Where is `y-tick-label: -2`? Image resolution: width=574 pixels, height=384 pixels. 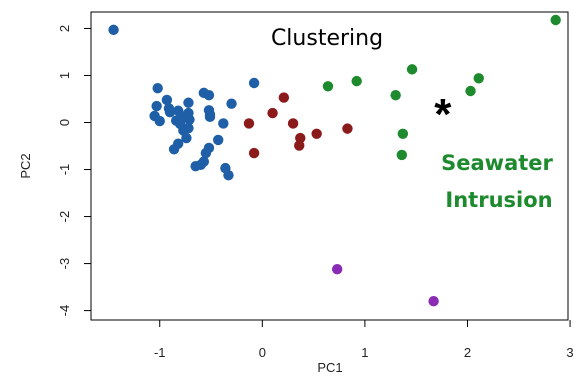 y-tick-label: -2 is located at coordinates (64, 217).